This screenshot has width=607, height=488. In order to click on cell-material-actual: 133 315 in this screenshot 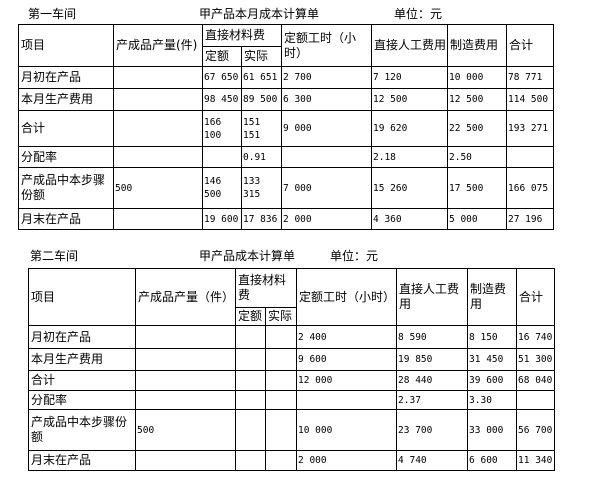, I will do `click(261, 188)`.